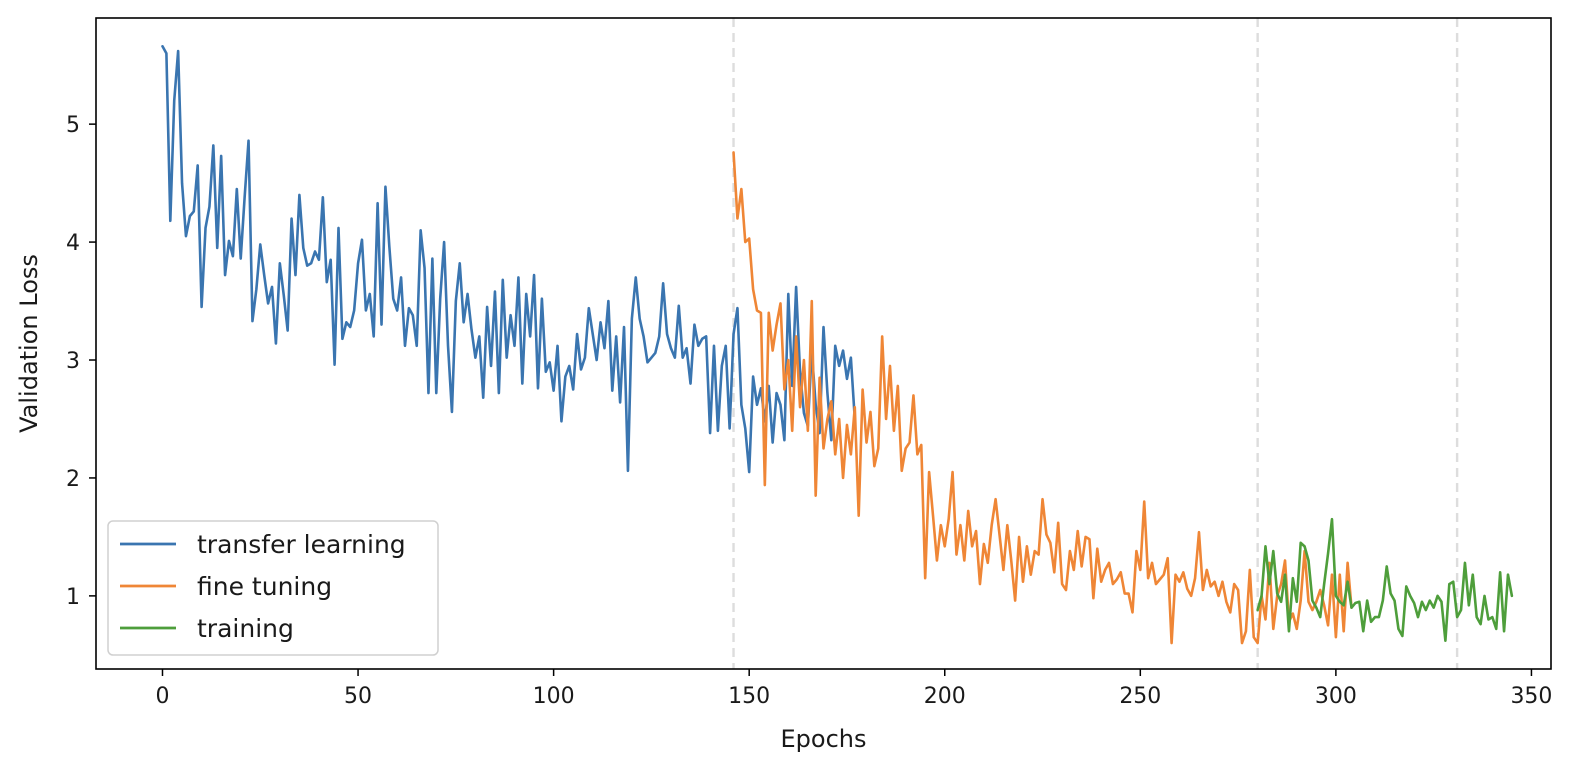 This screenshot has height=772, width=1576. What do you see at coordinates (245, 628) in the screenshot?
I see `legend-label-training: training` at bounding box center [245, 628].